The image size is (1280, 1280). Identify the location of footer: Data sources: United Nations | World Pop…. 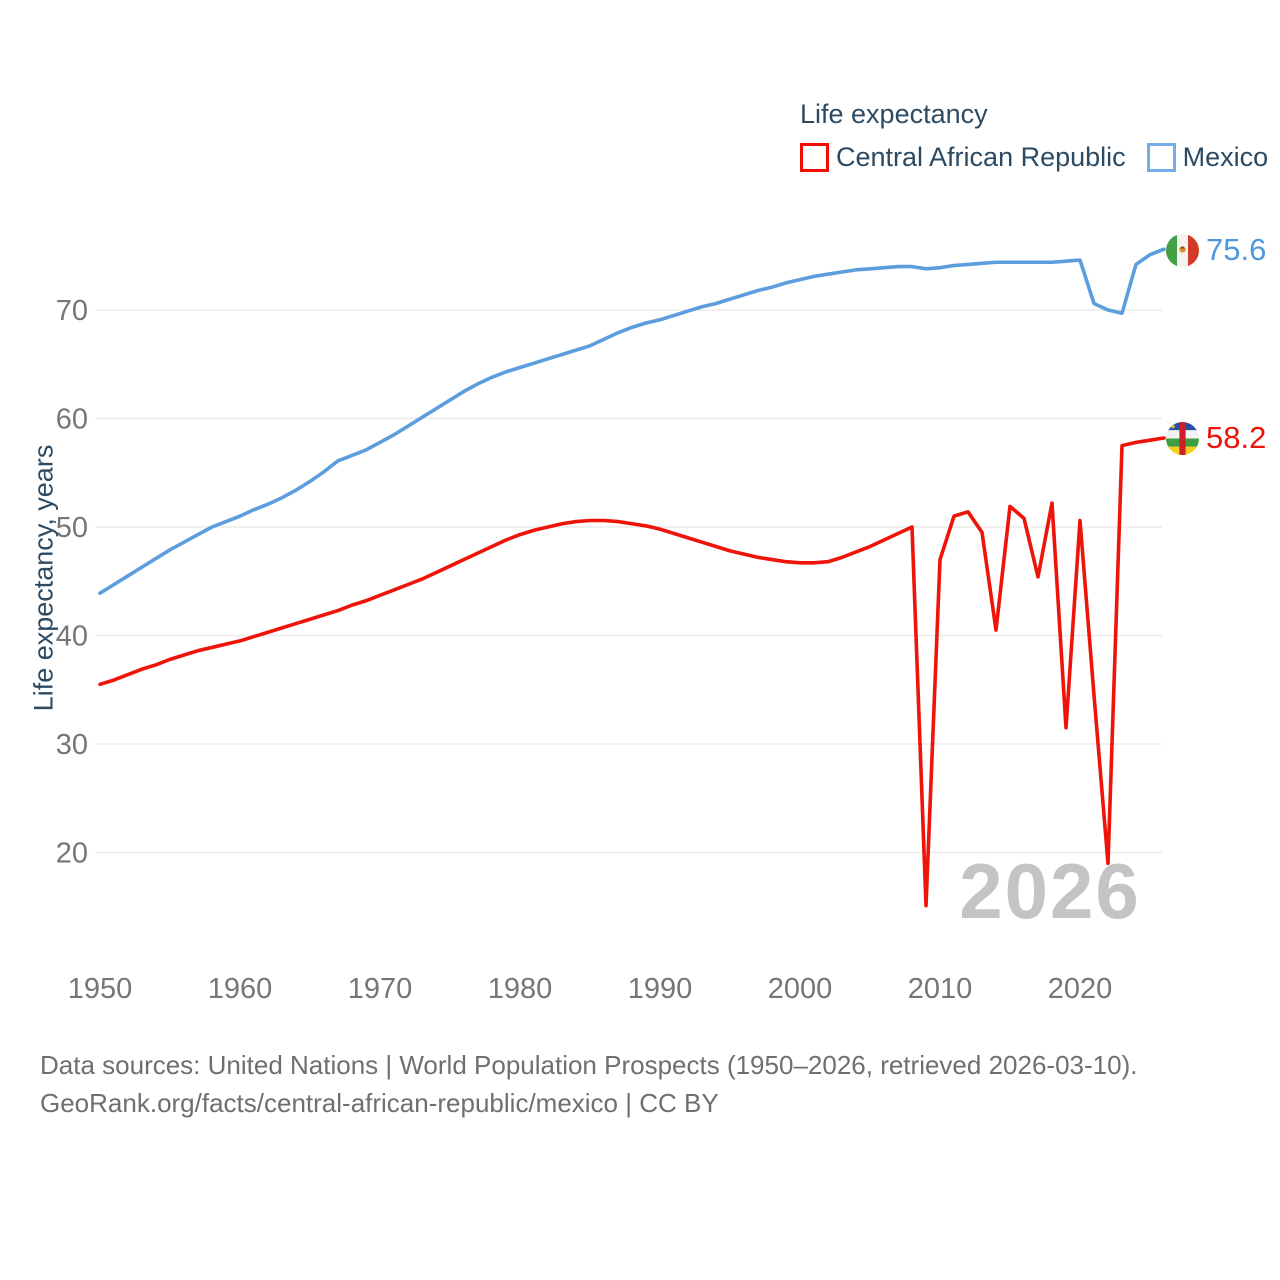
(588, 1084).